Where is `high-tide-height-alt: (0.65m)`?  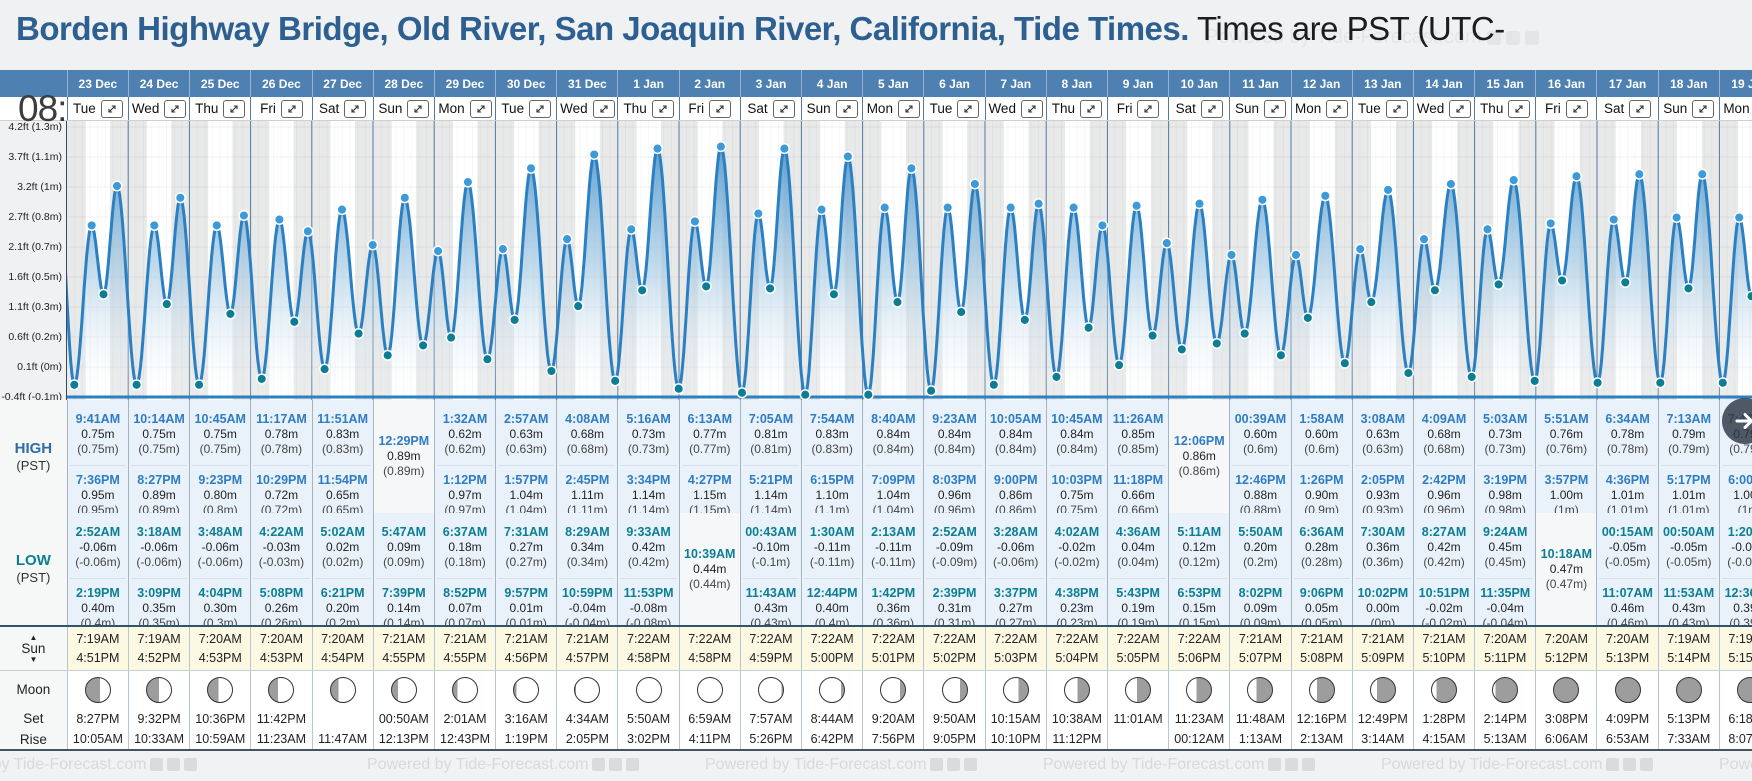 high-tide-height-alt: (0.65m) is located at coordinates (342, 508).